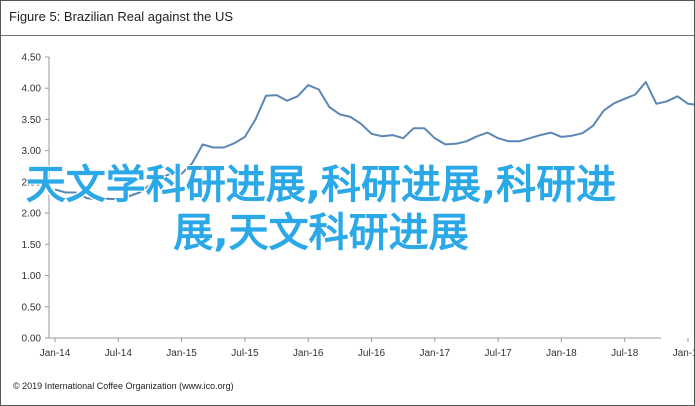 The width and height of the screenshot is (695, 406). I want to click on y-tick-label: 4.00, so click(32, 89).